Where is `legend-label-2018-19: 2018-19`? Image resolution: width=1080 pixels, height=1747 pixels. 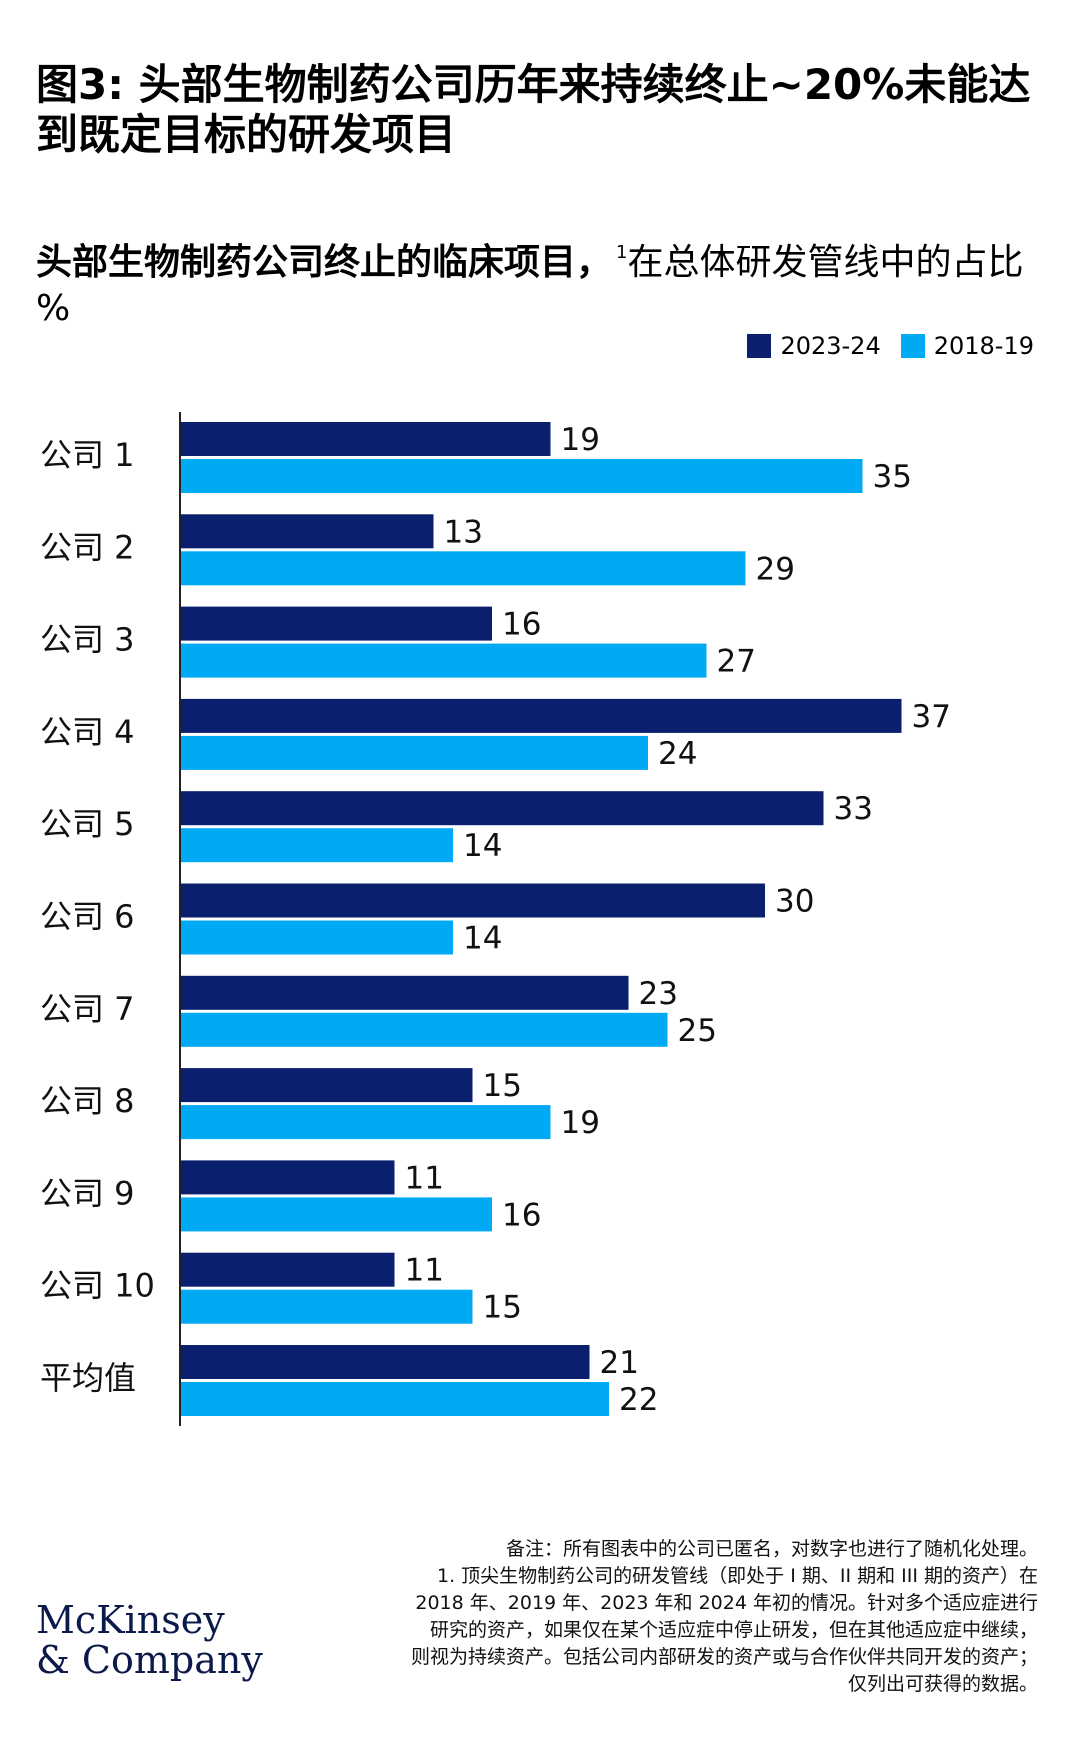 legend-label-2018-19: 2018-19 is located at coordinates (983, 346).